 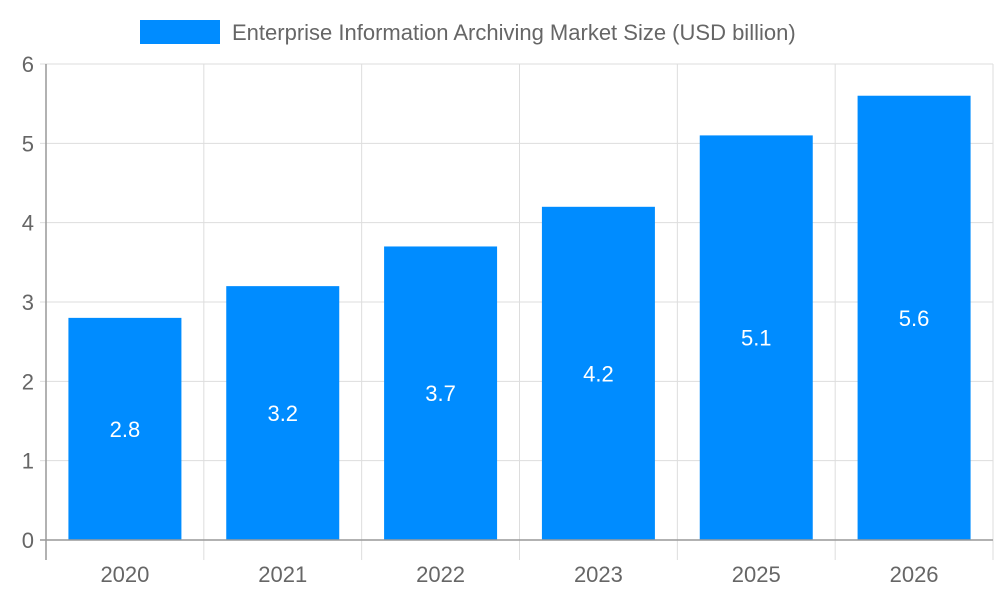 What do you see at coordinates (282, 574) in the screenshot?
I see `x-tick-label: 2021` at bounding box center [282, 574].